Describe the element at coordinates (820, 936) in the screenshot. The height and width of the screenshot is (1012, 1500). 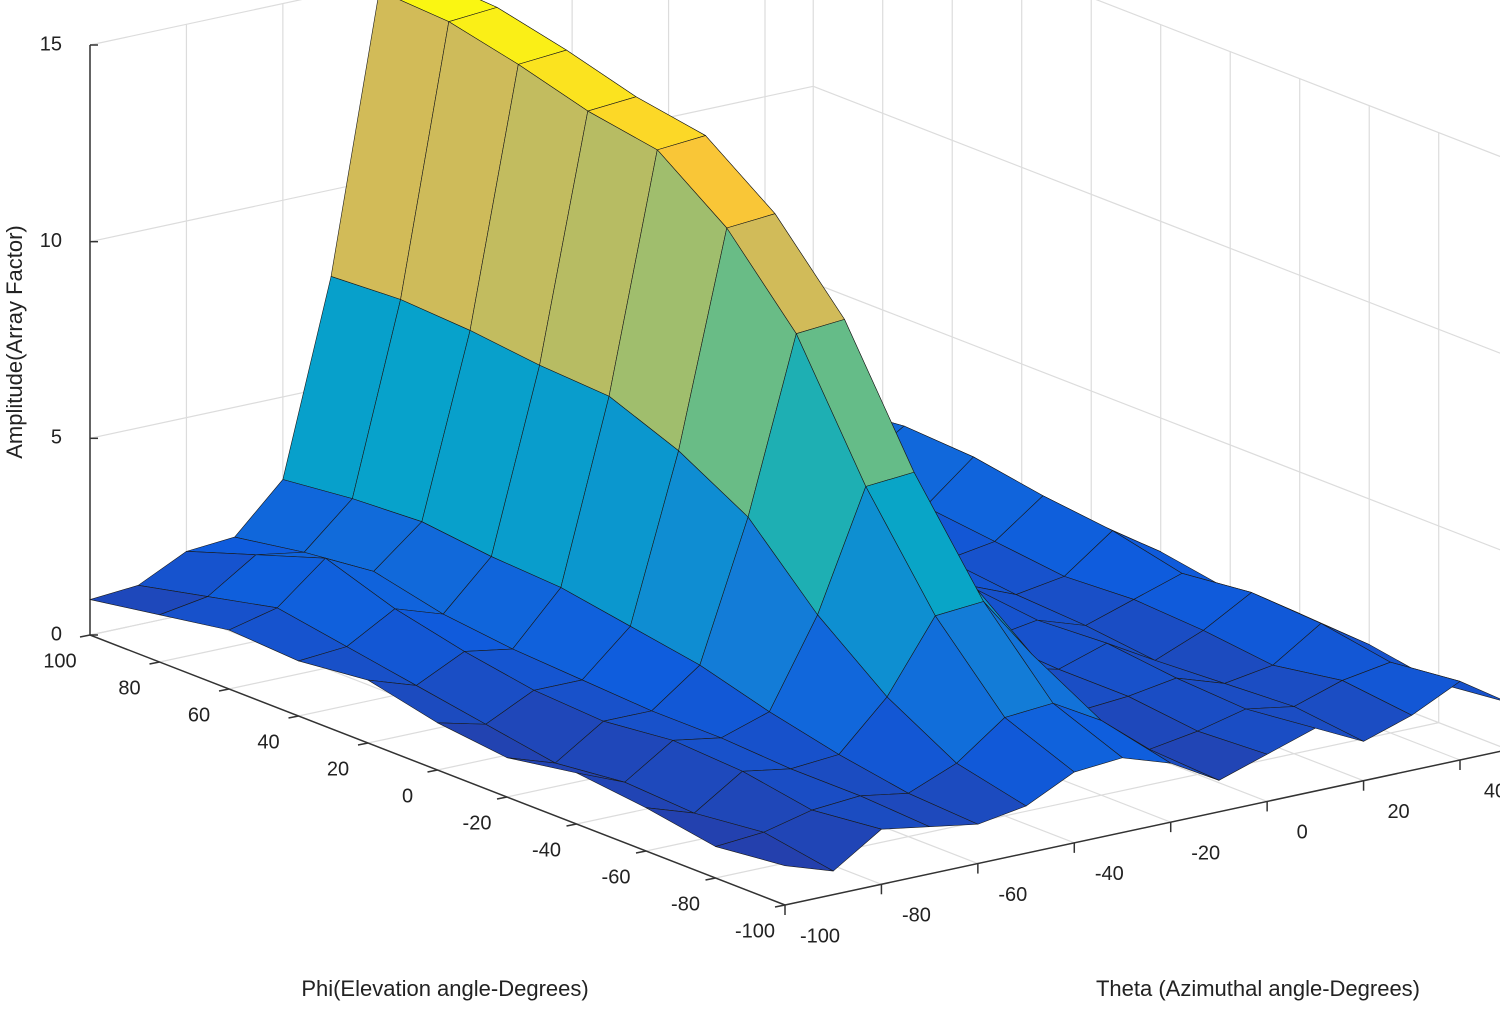
I see `x-tick-label: -100` at that location.